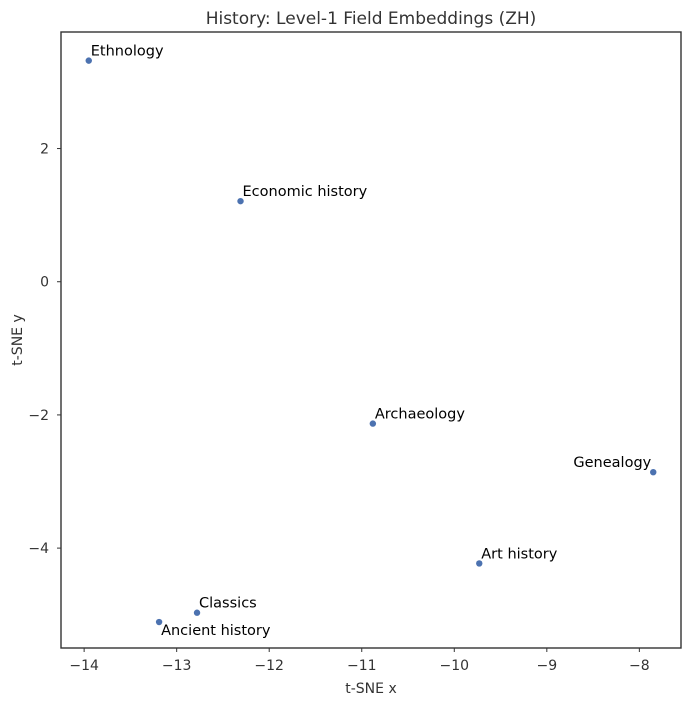  Describe the element at coordinates (38, 416) in the screenshot. I see `y-tick-label: −2` at that location.